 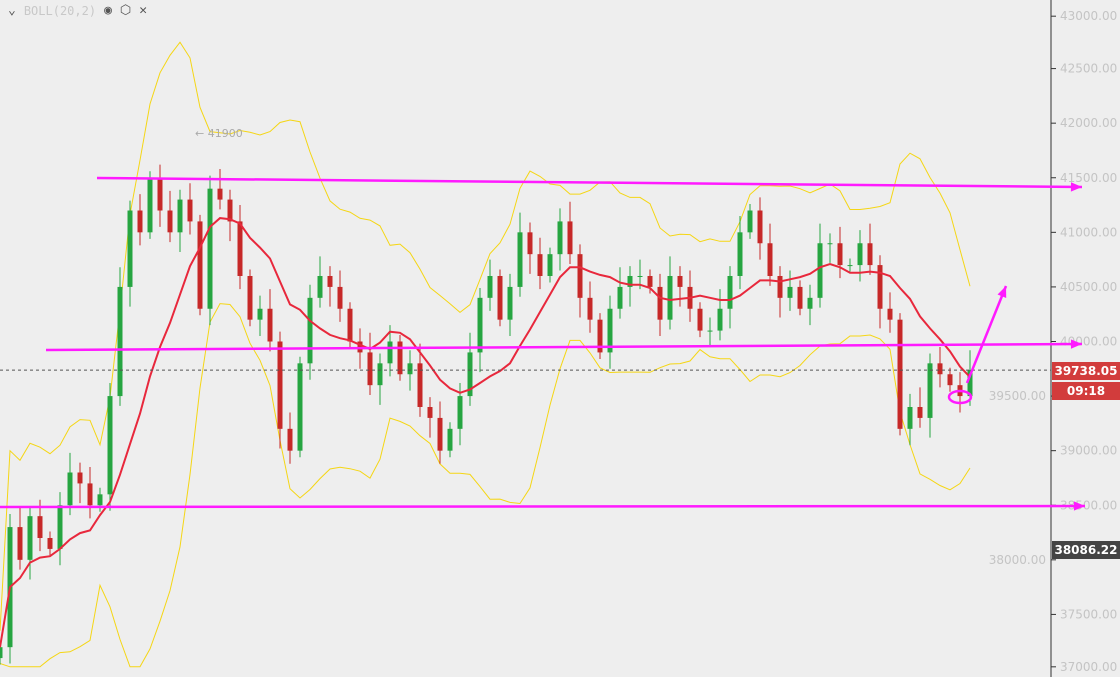 I want to click on eye-icon: ◉, so click(x=108, y=10).